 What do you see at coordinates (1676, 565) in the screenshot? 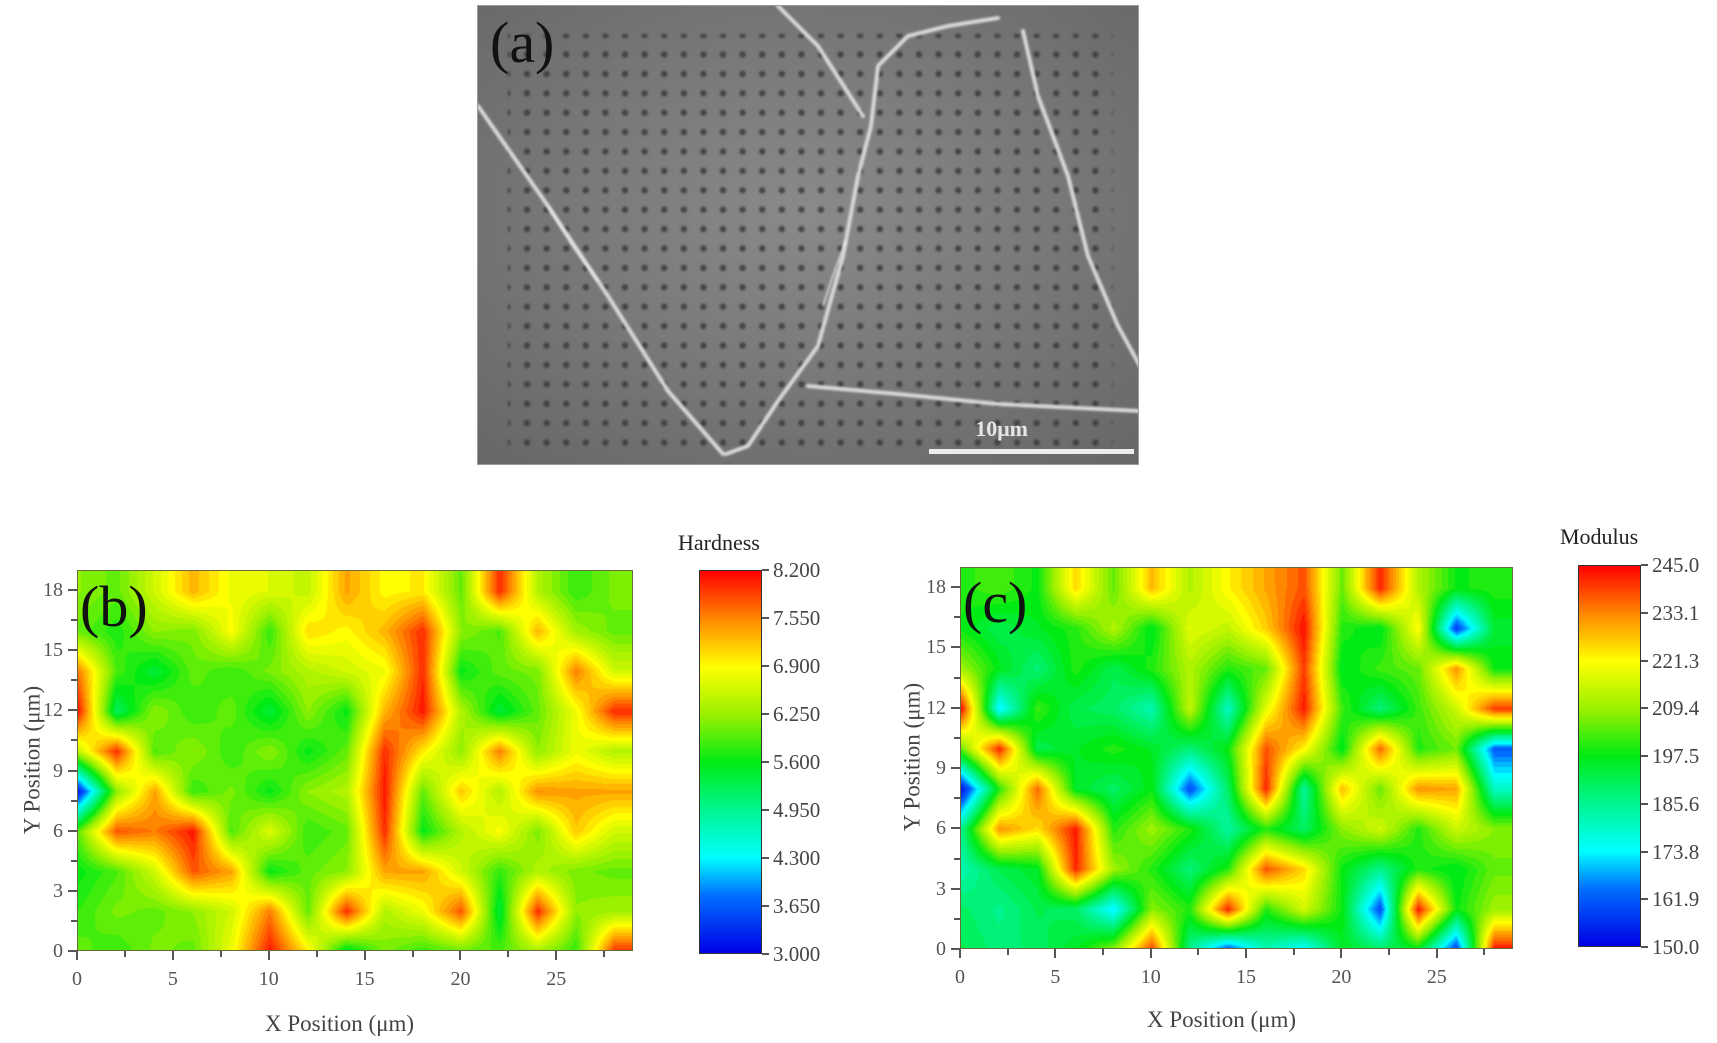
I see `colorbar-tick-label: 245.0` at bounding box center [1676, 565].